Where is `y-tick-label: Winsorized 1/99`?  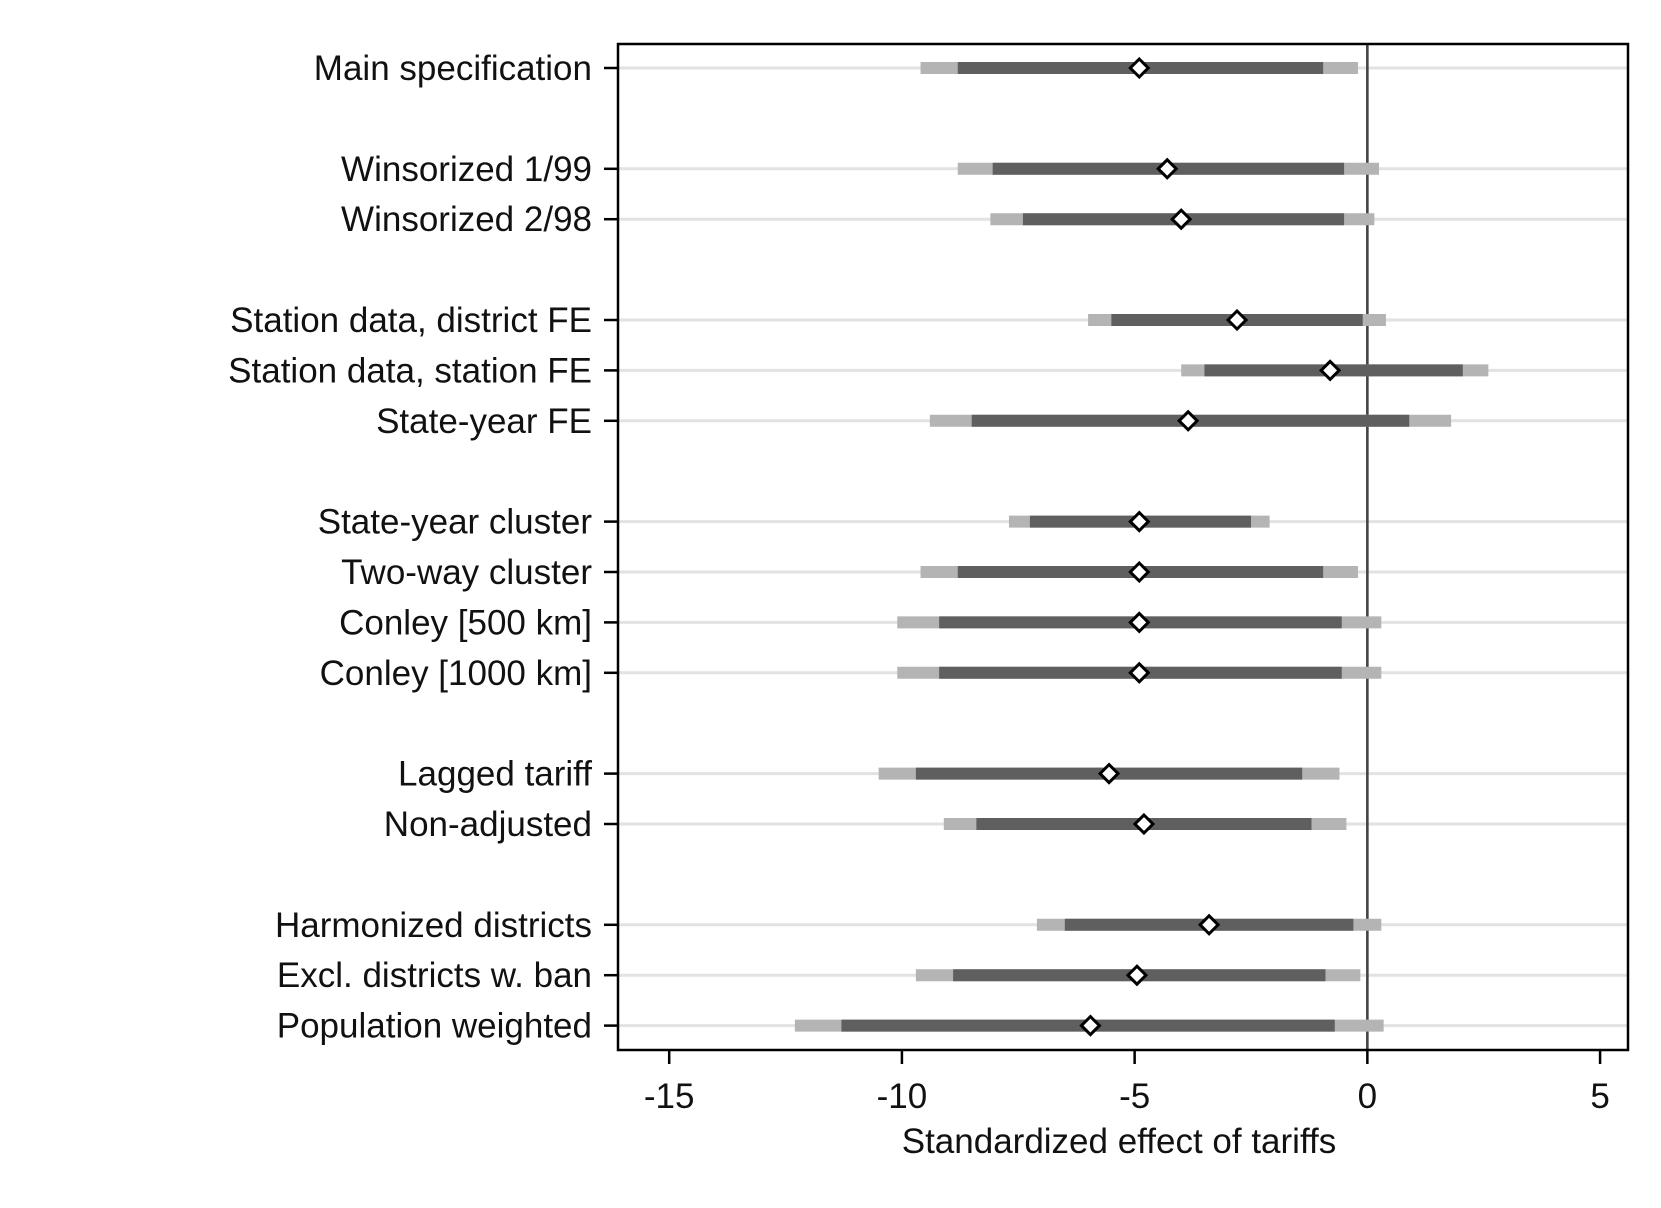
y-tick-label: Winsorized 1/99 is located at coordinates (466, 169).